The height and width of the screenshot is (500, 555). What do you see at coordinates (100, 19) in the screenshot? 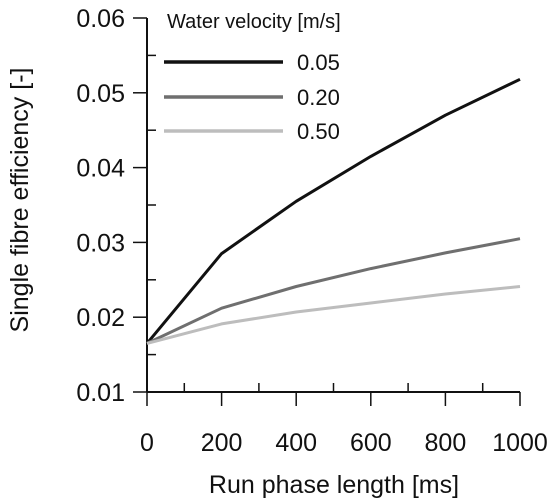
I see `y-tick-label: 0.06` at bounding box center [100, 19].